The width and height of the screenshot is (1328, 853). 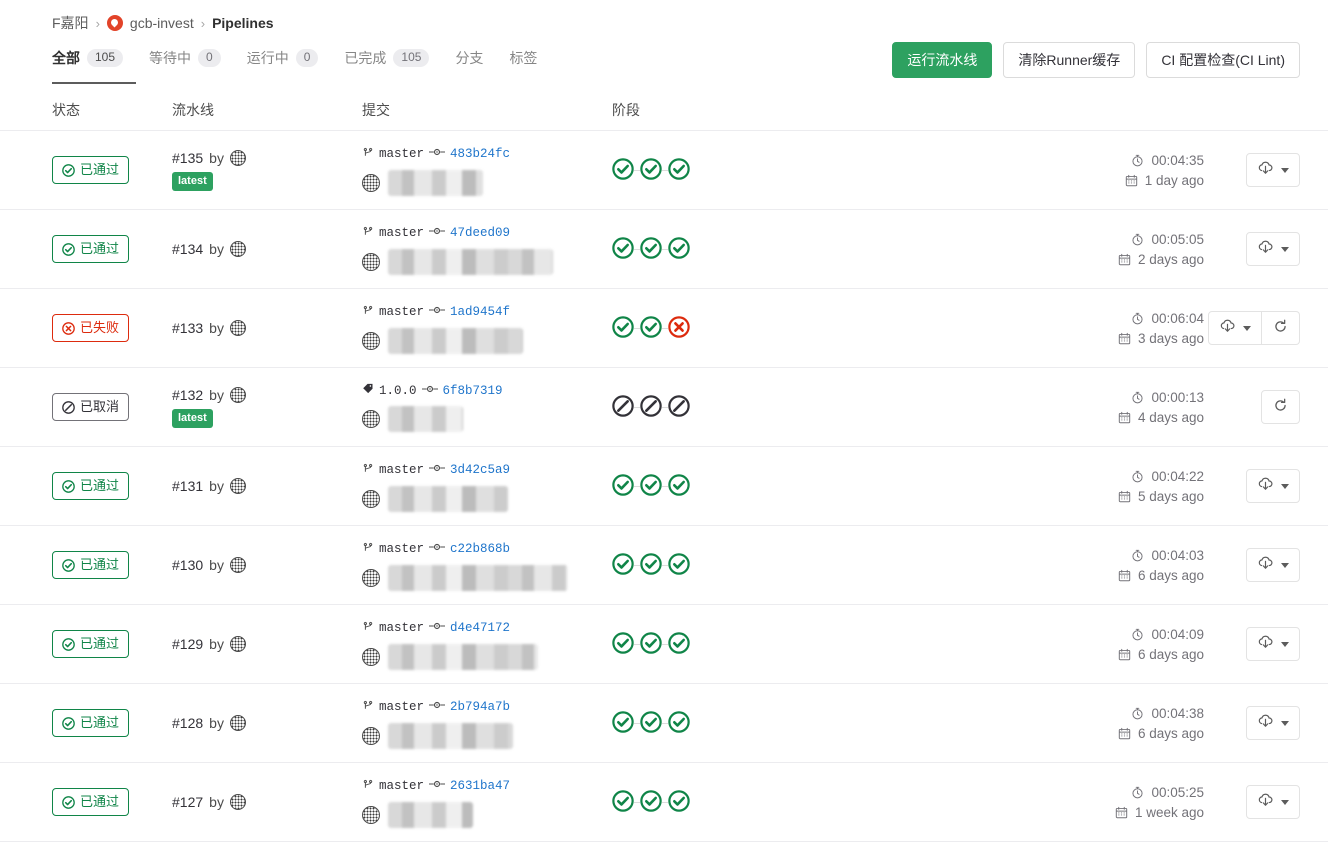 What do you see at coordinates (188, 486) in the screenshot?
I see `pipeline-id-link: #131` at bounding box center [188, 486].